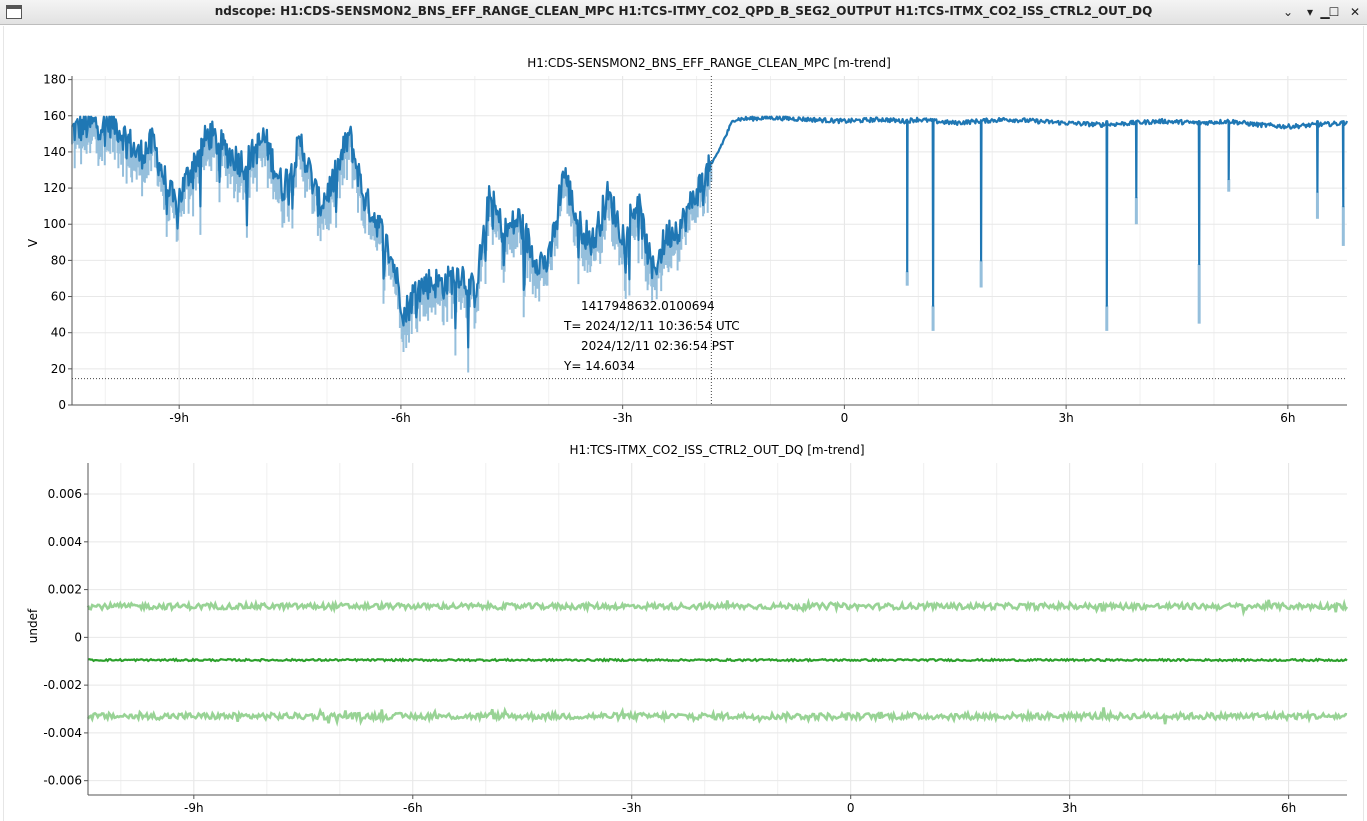 The height and width of the screenshot is (821, 1367). What do you see at coordinates (62, 685) in the screenshot?
I see `y-tick-label: -0.002` at bounding box center [62, 685].